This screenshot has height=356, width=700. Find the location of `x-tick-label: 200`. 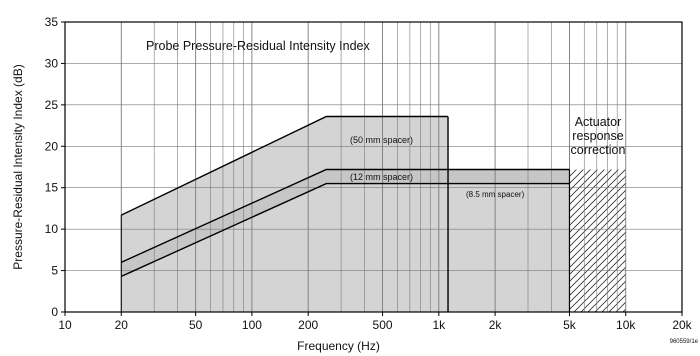

x-tick-label: 200 is located at coordinates (308, 325).